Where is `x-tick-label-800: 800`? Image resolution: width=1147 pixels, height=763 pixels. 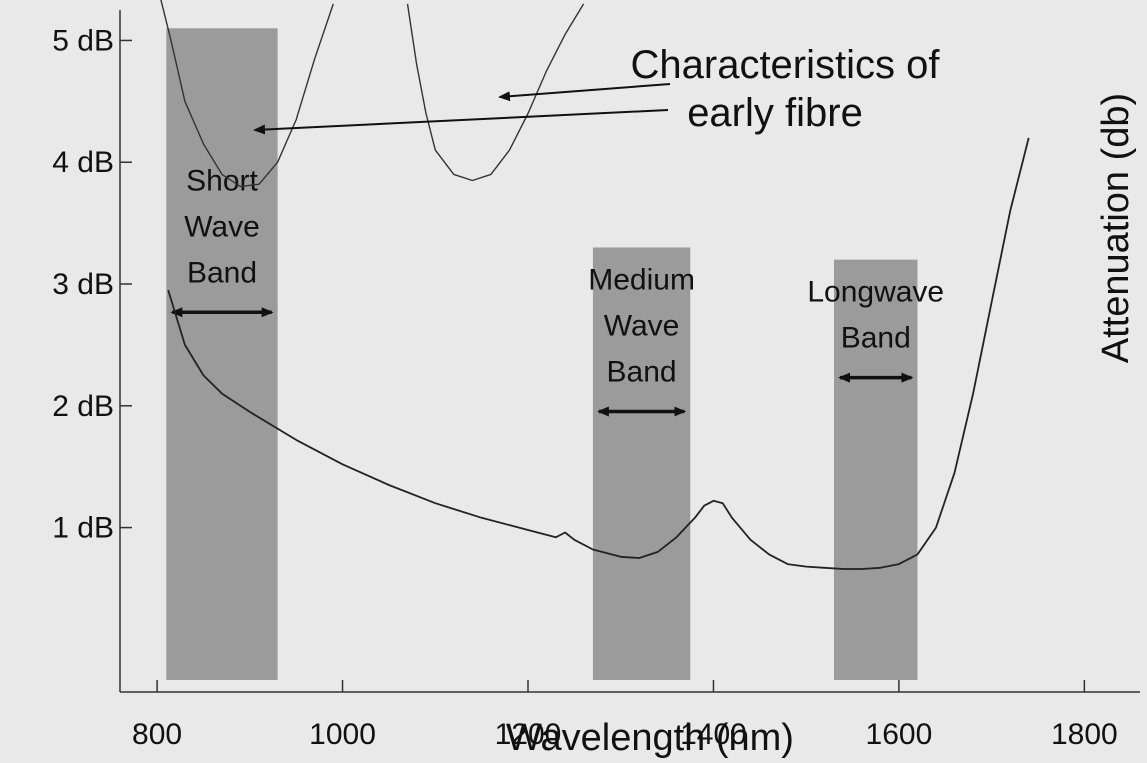 x-tick-label-800: 800 is located at coordinates (157, 734).